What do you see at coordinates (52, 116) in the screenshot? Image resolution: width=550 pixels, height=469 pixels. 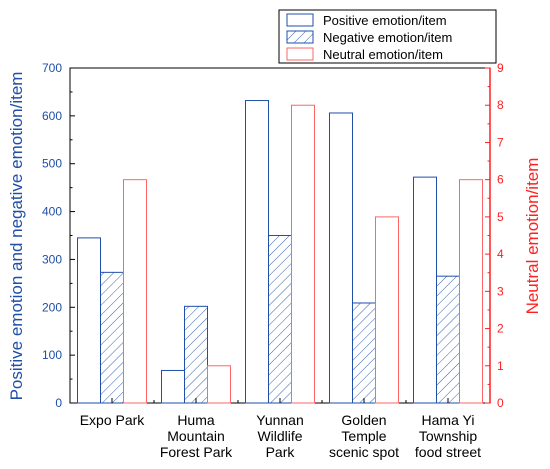 I see `left-axis-tick-label: 600` at bounding box center [52, 116].